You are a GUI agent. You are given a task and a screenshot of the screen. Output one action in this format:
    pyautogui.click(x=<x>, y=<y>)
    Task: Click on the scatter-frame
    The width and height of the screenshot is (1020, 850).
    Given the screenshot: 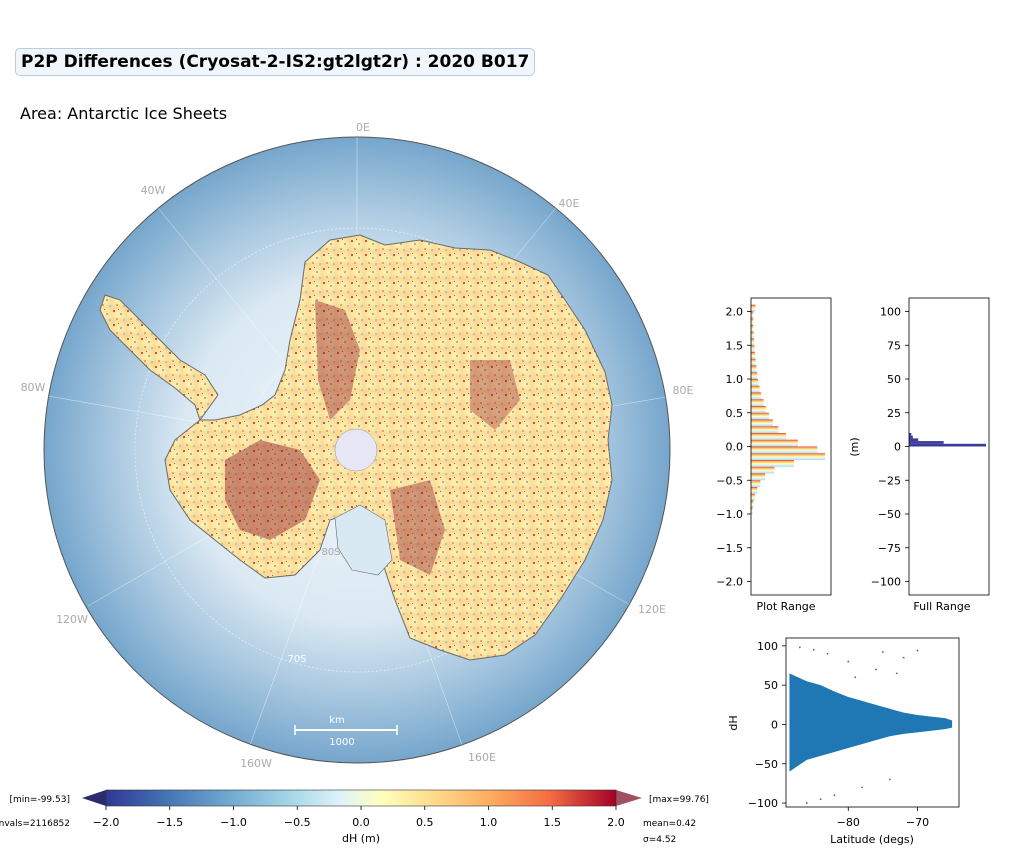 What is the action you would take?
    pyautogui.click(x=872, y=722)
    